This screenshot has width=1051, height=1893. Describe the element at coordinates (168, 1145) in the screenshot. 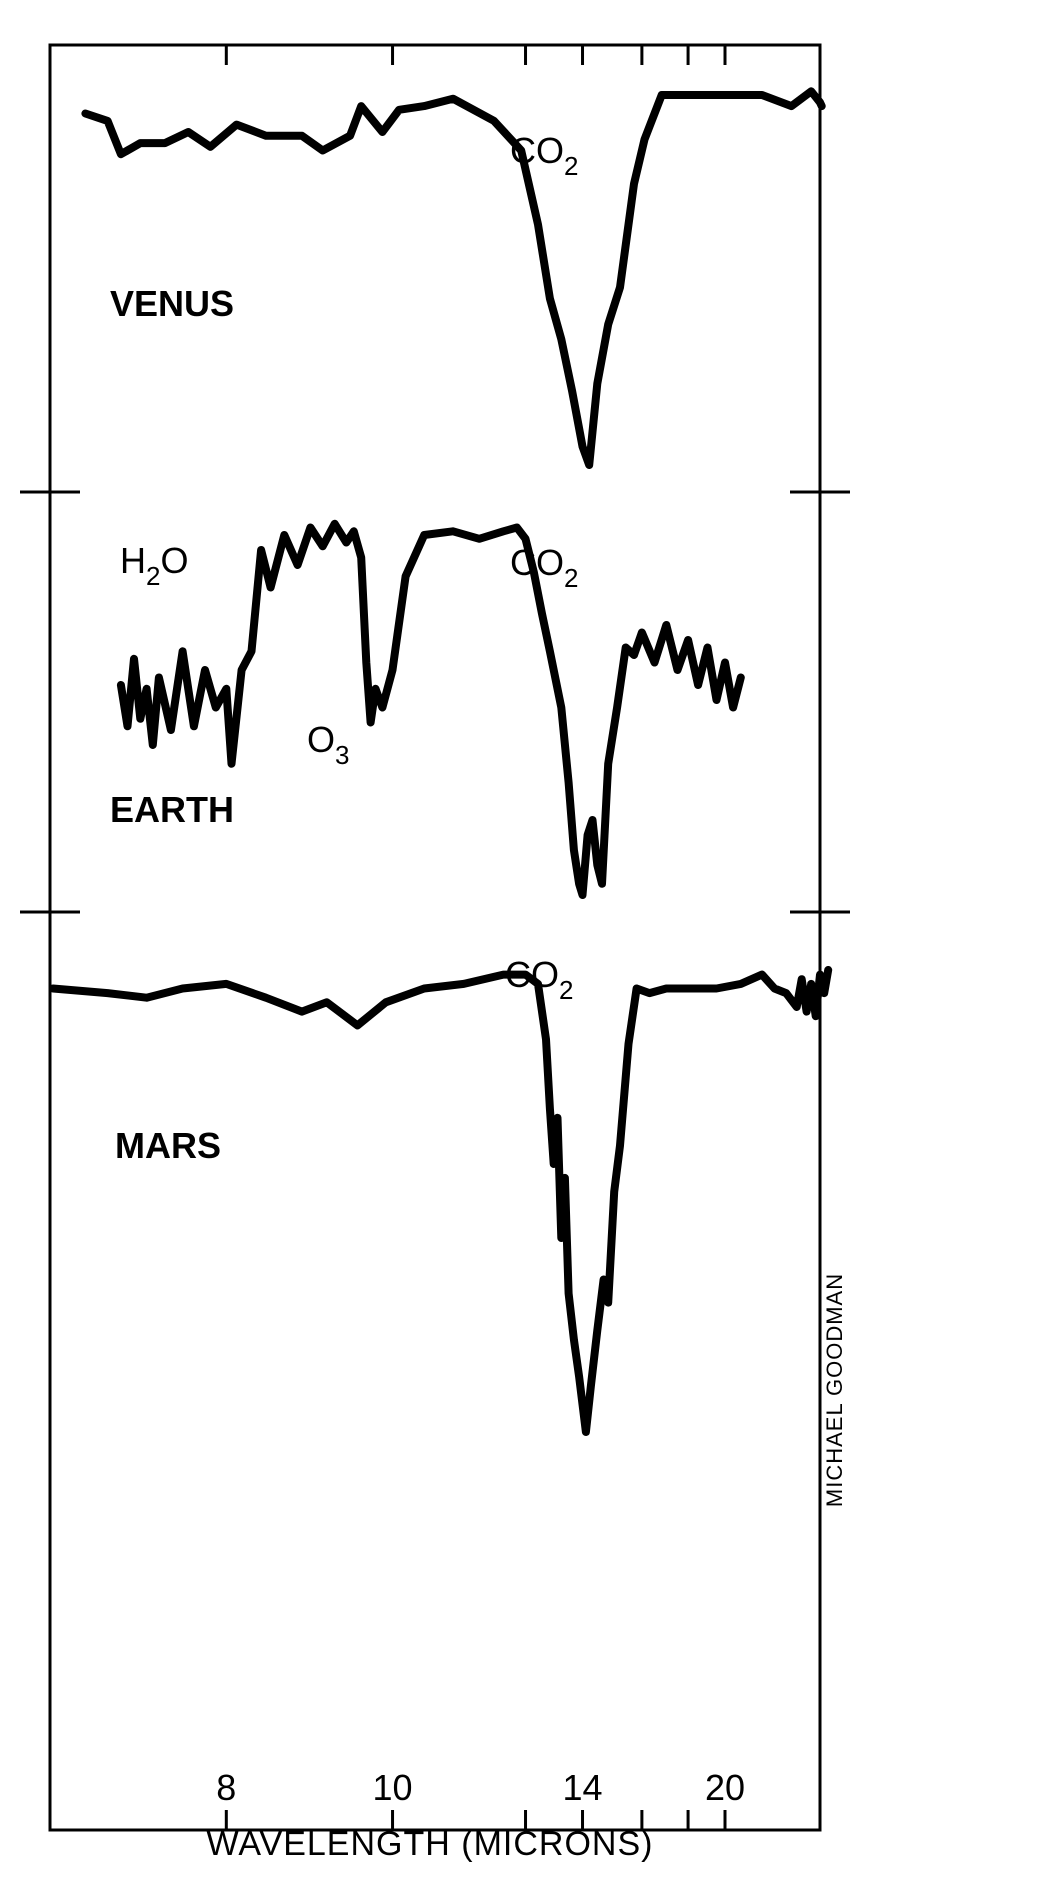

I see `panel-label-mars: MARS` at that location.